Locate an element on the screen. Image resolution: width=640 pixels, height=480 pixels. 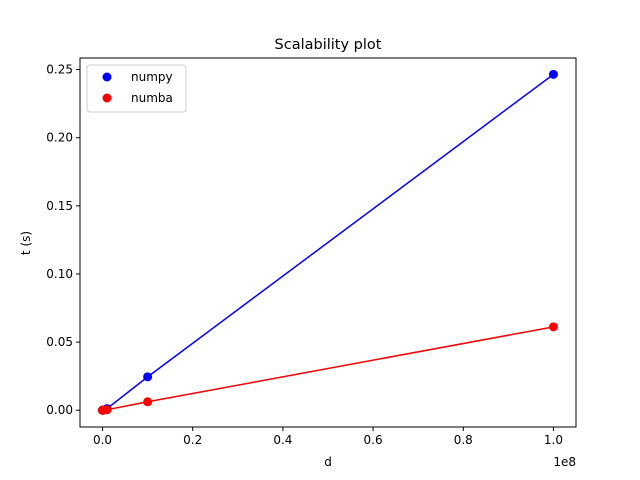
x-tick-label: 0.2 is located at coordinates (192, 440).